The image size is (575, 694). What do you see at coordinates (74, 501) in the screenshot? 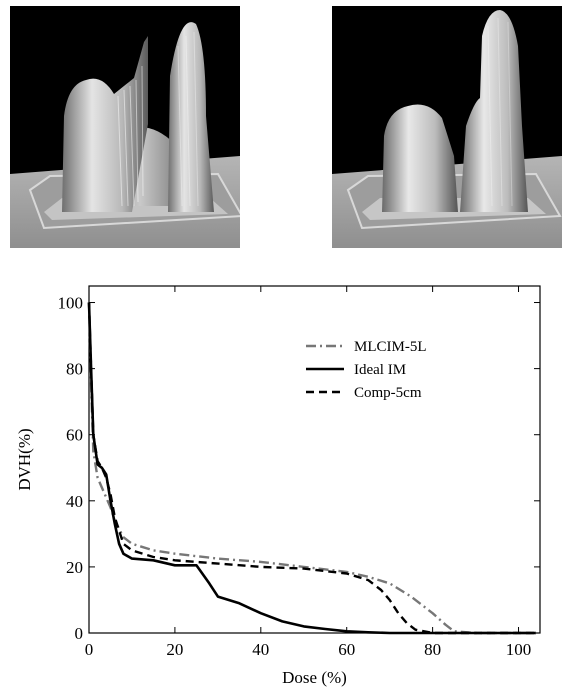
I see `y-tick-label: 40` at bounding box center [74, 501].